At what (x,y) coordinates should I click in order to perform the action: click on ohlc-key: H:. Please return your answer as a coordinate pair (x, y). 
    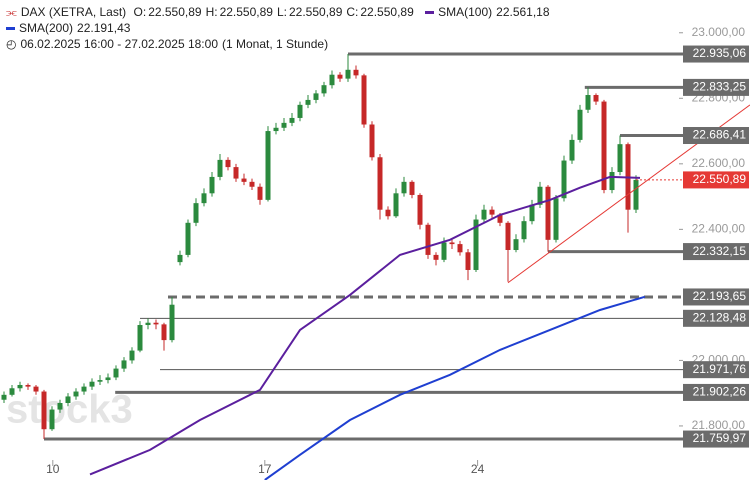
    Looking at the image, I should click on (211, 12).